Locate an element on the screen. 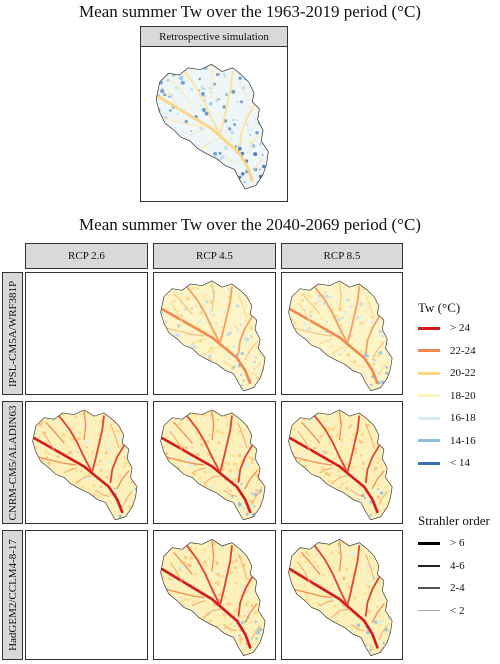 The image size is (500, 664). panel-cnrm-rcp26 is located at coordinates (86, 462).